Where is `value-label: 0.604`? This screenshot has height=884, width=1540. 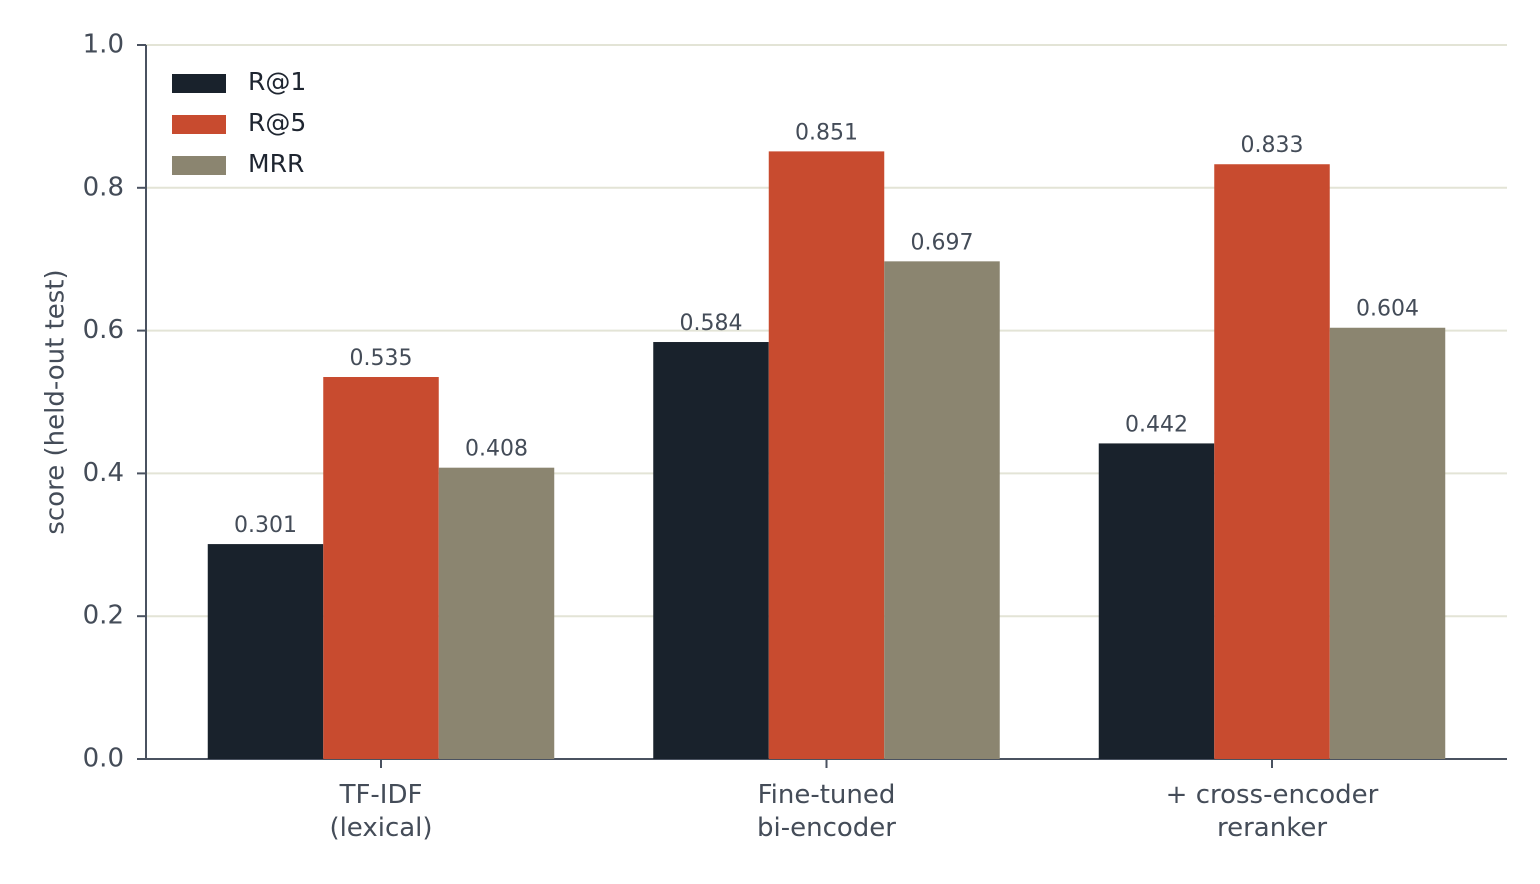 value-label: 0.604 is located at coordinates (1387, 309).